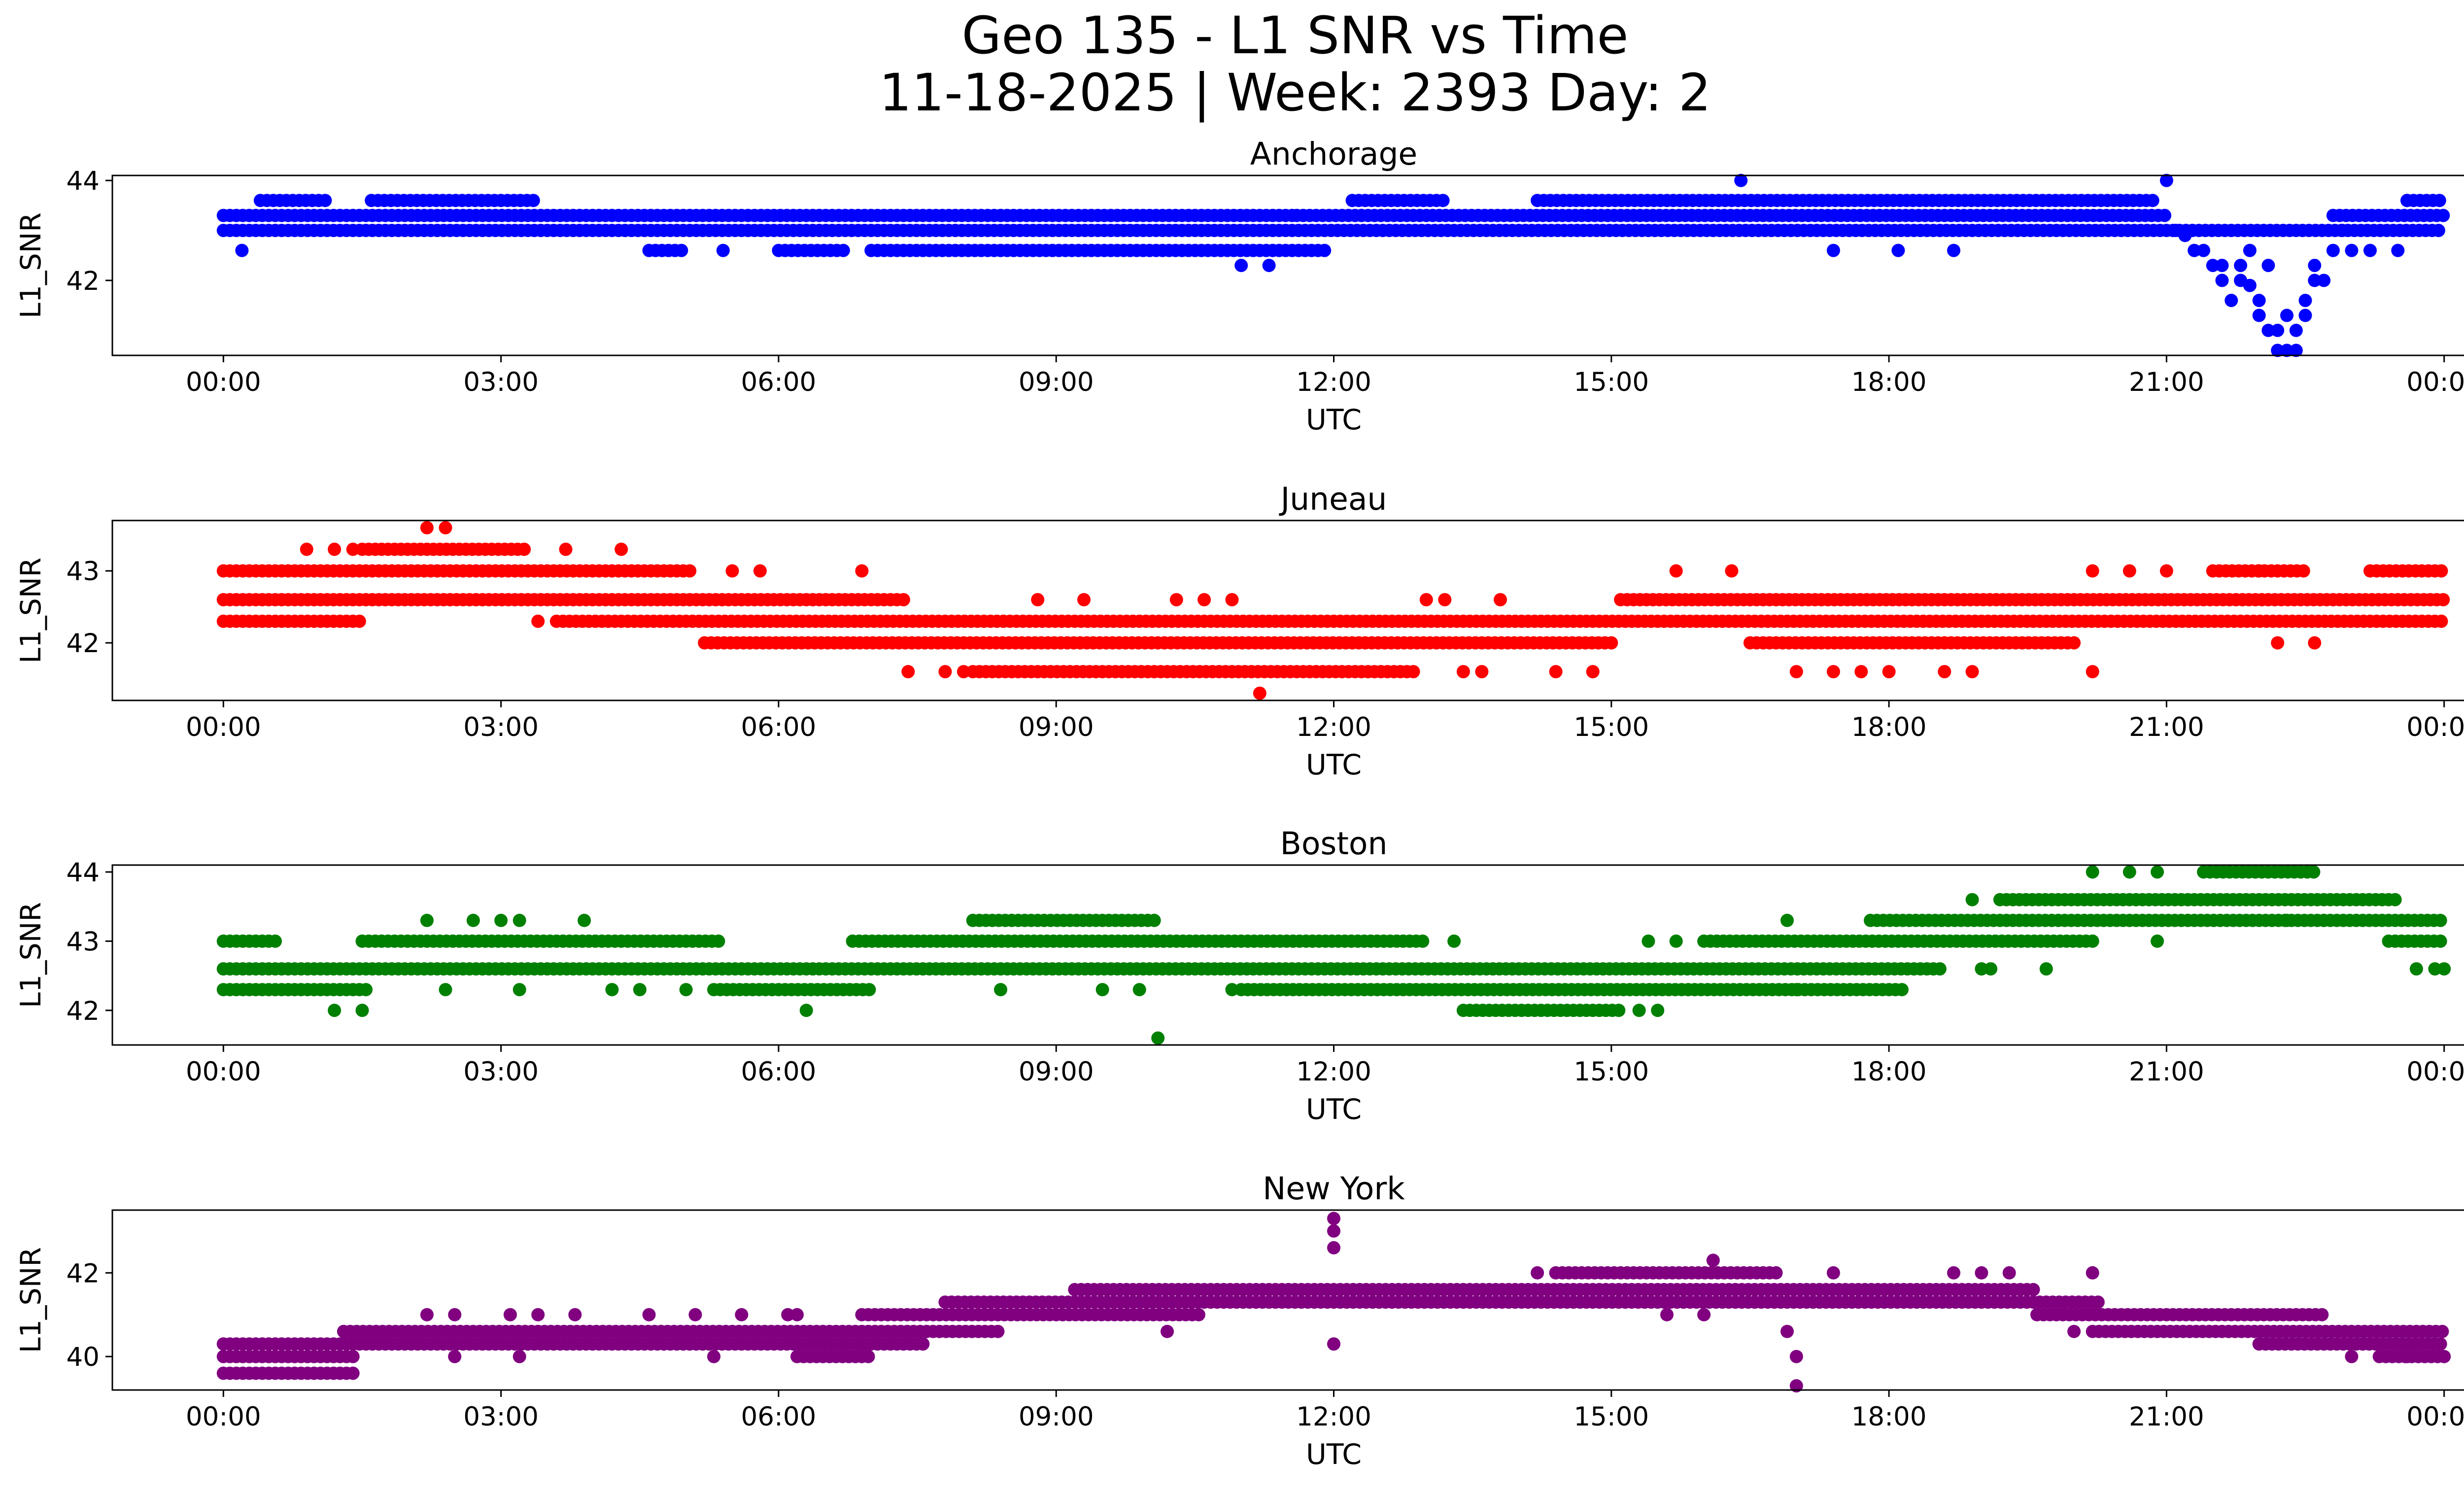 This screenshot has height=1495, width=2464. Describe the element at coordinates (1295, 93) in the screenshot. I see `figure-title-line2: 11-18-2025 | Week: 2393 Day: 2` at that location.